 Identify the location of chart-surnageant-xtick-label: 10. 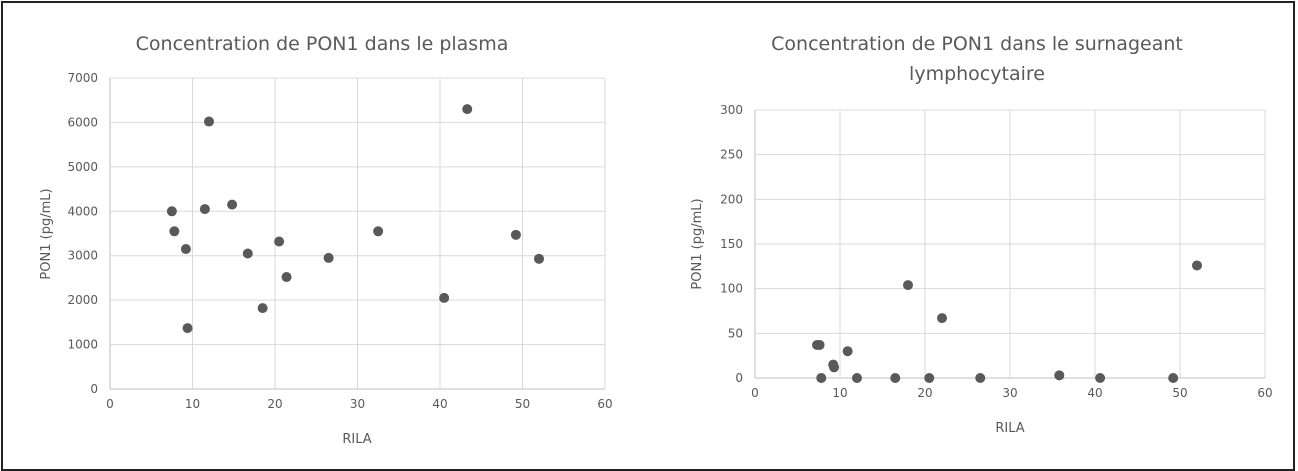
(839, 393).